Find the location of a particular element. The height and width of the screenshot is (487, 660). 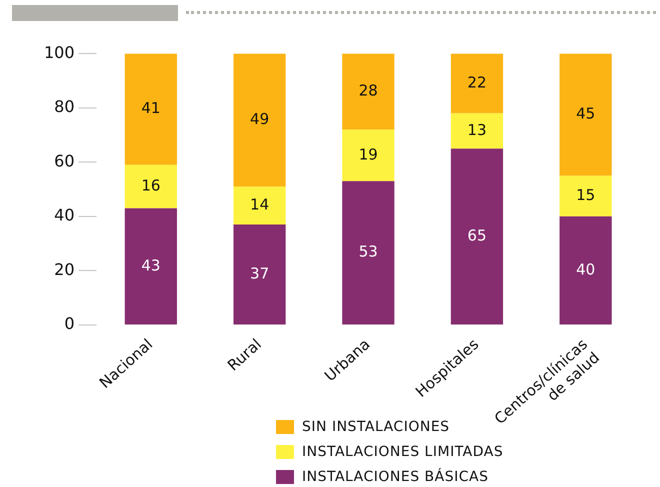

data-label: 37 is located at coordinates (260, 273).